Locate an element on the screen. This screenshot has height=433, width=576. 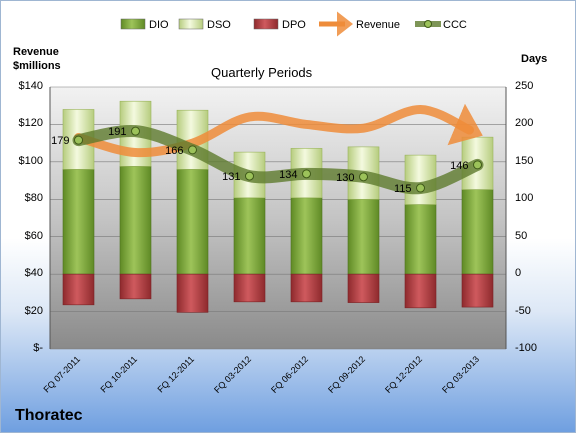
left-tick-label: $100 is located at coordinates (30, 160).